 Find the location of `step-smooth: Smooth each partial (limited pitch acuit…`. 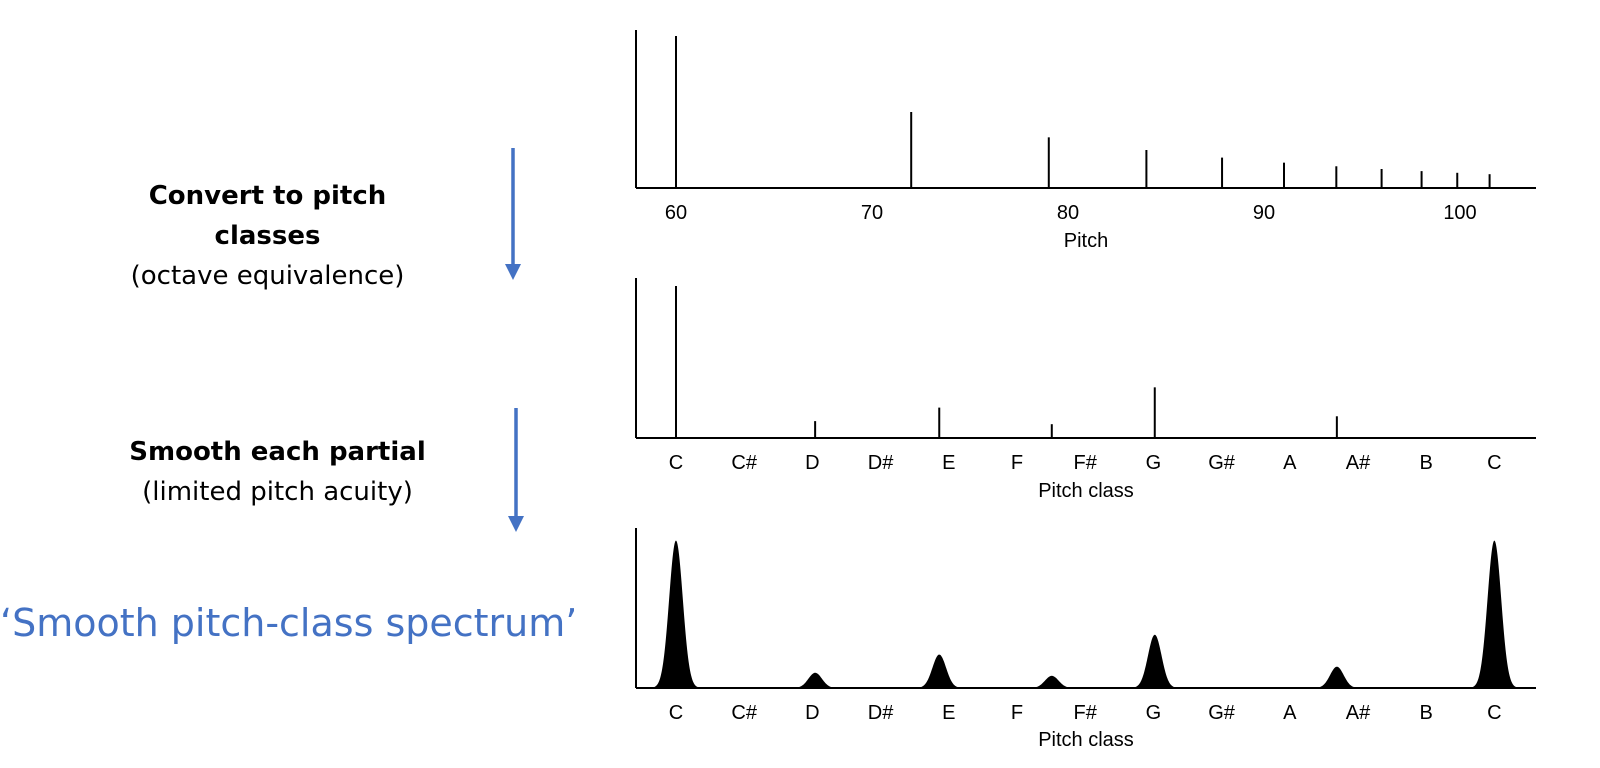

step-smooth: Smooth each partial (limited pitch acuit… is located at coordinates (277, 472).